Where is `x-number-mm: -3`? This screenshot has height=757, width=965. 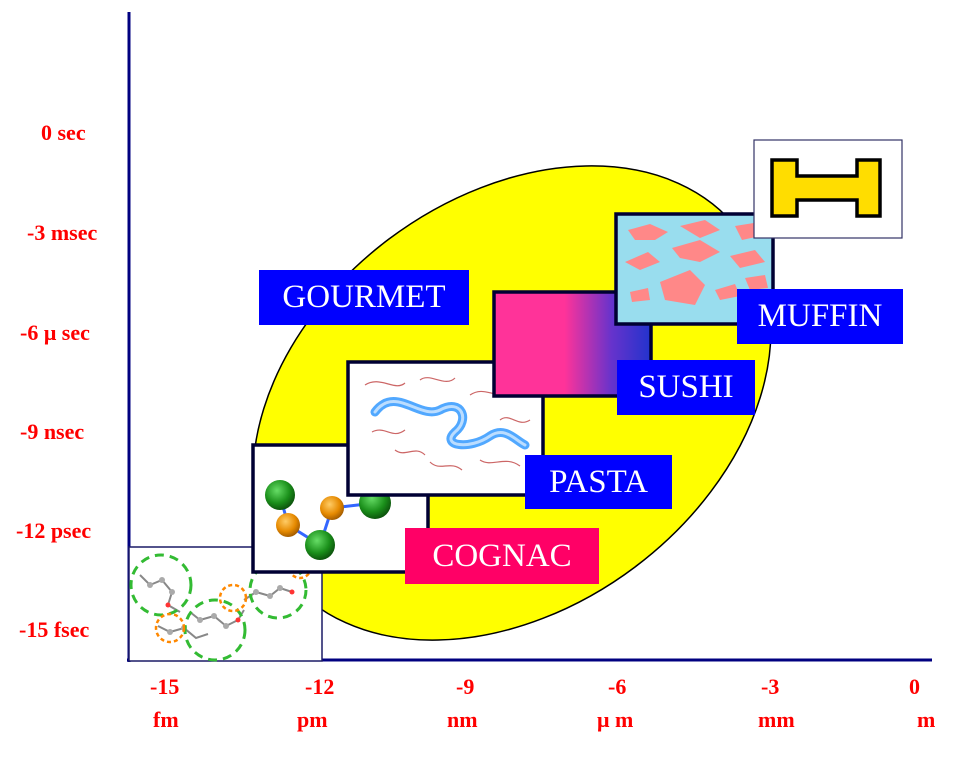
x-number-mm: -3 is located at coordinates (770, 686).